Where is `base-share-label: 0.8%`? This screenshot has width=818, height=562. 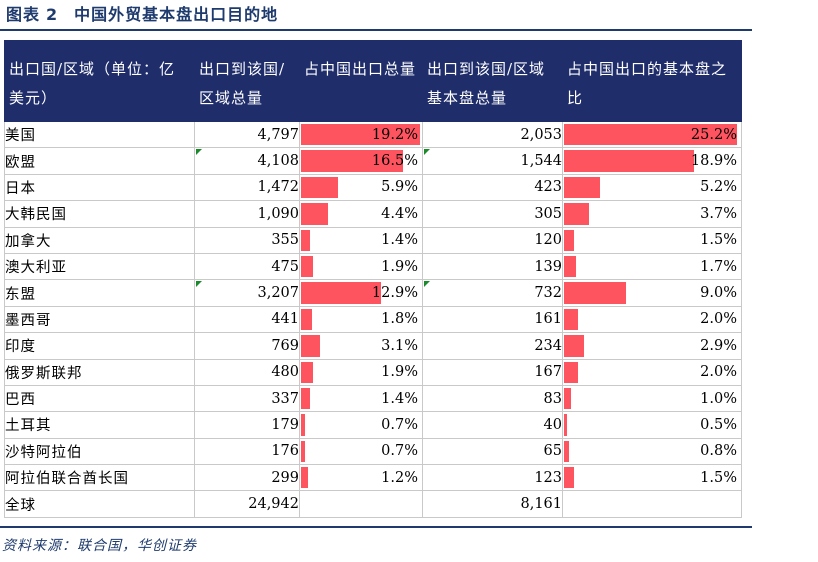 base-share-label: 0.8% is located at coordinates (718, 451).